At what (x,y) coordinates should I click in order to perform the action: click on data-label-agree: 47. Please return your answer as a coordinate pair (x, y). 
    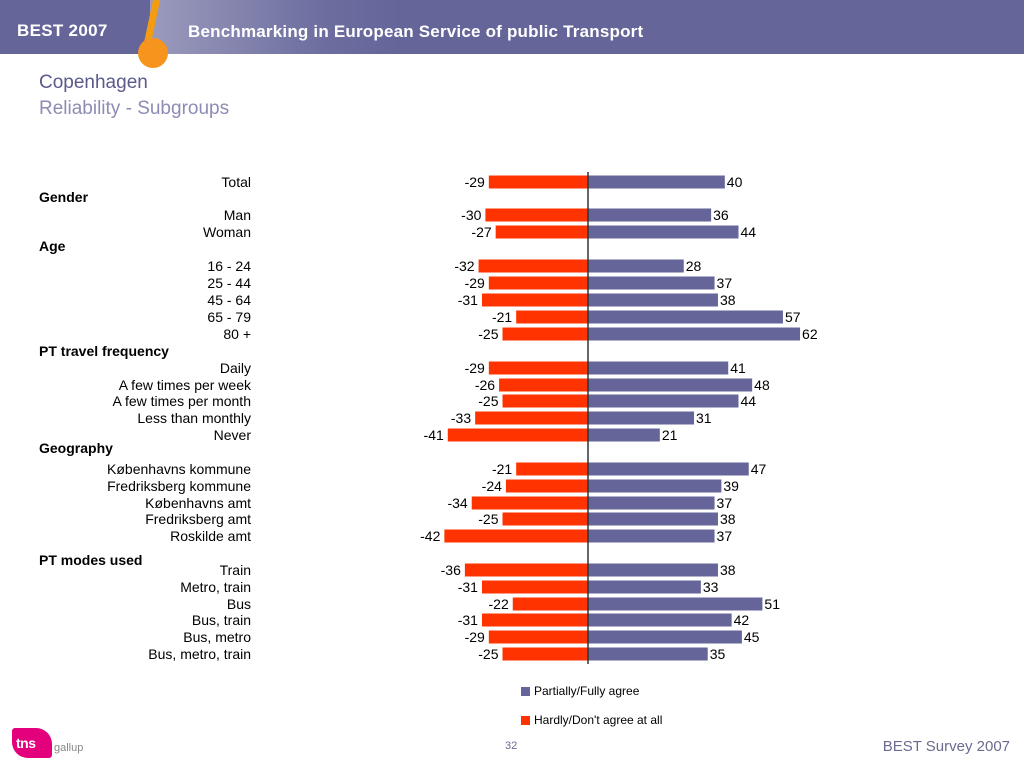
    Looking at the image, I should click on (759, 469).